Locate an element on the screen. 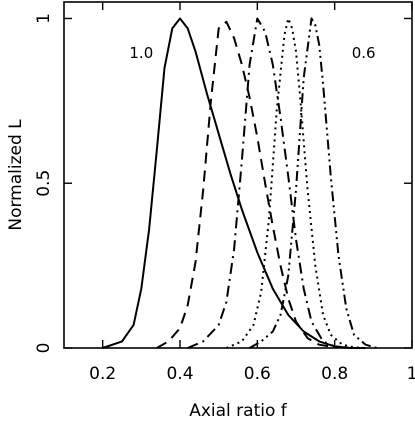  y-axis-label: Normalized L is located at coordinates (16, 175).